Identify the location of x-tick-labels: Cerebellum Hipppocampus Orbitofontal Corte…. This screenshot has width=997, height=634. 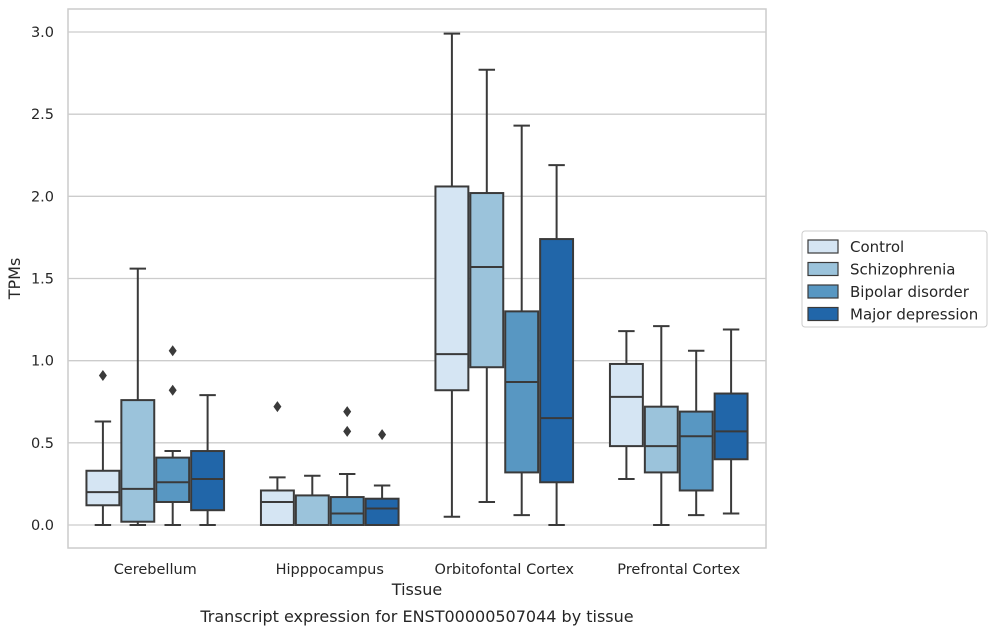
(427, 570).